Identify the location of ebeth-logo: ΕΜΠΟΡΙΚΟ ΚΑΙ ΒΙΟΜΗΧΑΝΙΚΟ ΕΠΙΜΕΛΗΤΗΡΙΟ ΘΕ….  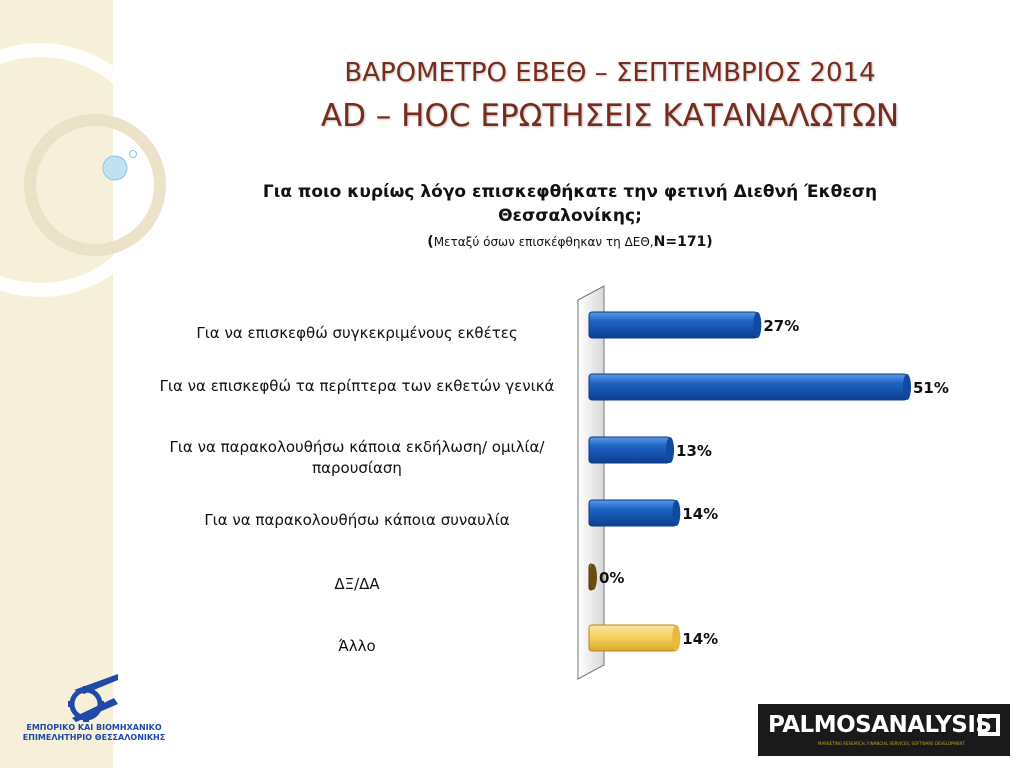
(94, 708).